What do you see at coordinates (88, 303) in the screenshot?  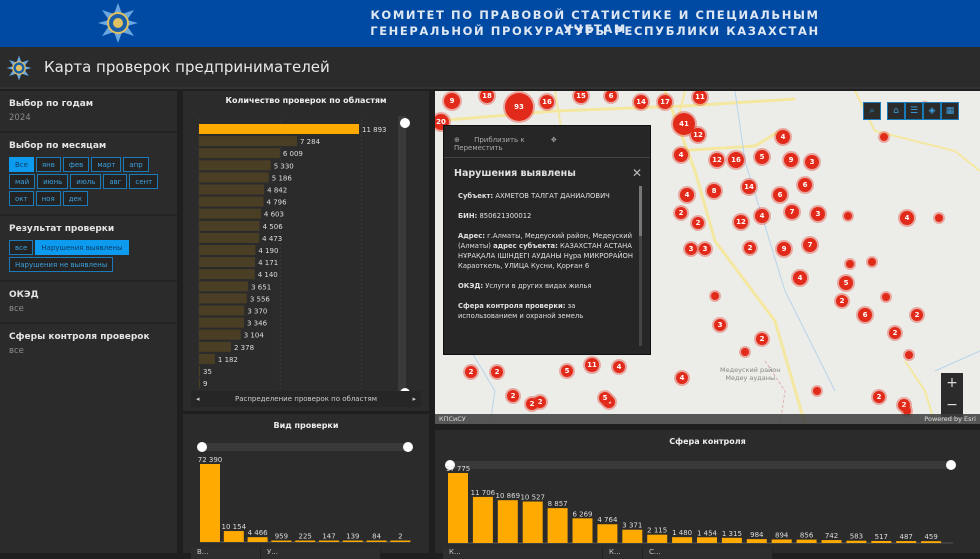 I see `oked-filter: ОКЭД все` at bounding box center [88, 303].